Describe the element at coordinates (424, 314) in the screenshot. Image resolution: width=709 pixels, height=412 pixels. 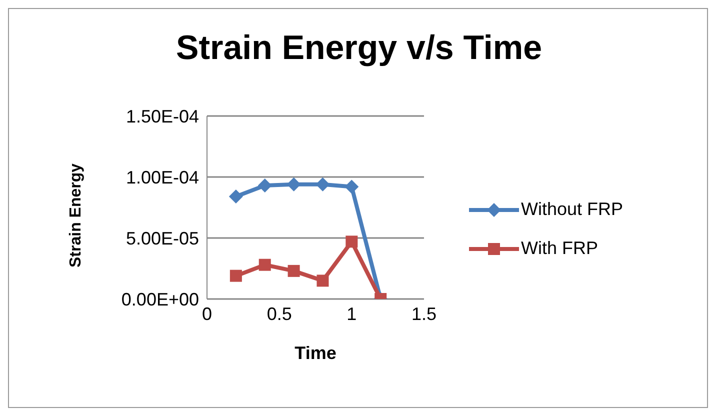
I see `x-tick-label: 1.5` at that location.